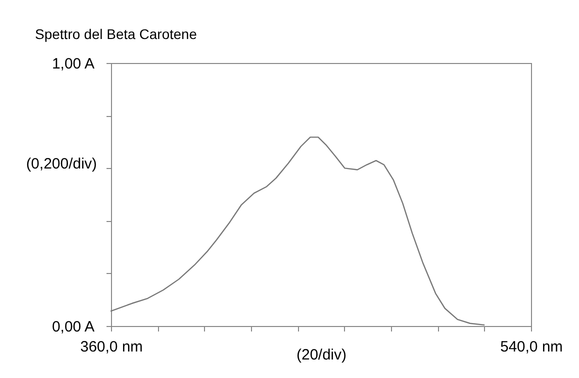 This screenshot has height=378, width=579. Describe the element at coordinates (321, 355) in the screenshot. I see `x-axis-title: (20/div)` at that location.